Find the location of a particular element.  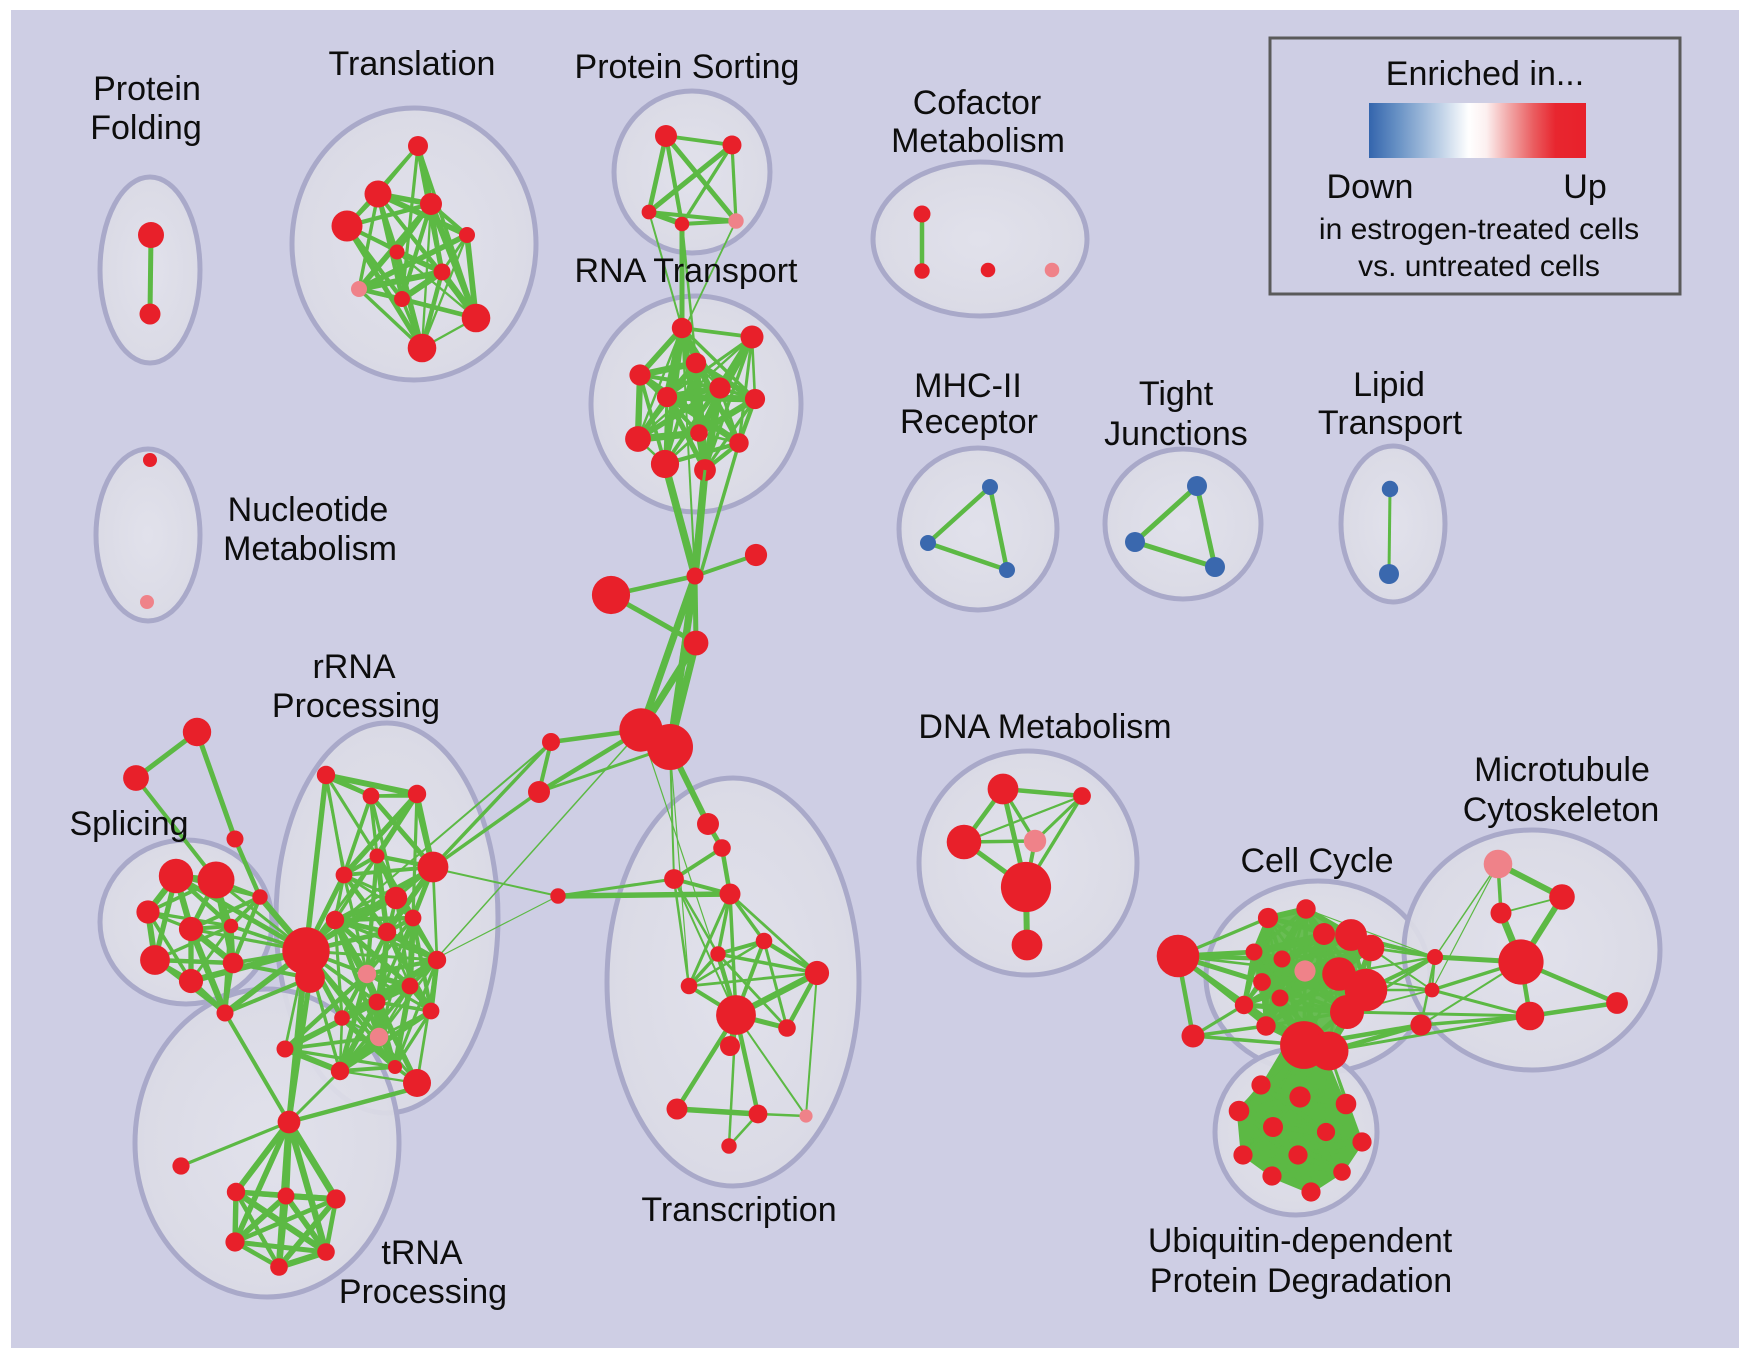

svg-text: RNA Transport is located at coordinates (687, 271).